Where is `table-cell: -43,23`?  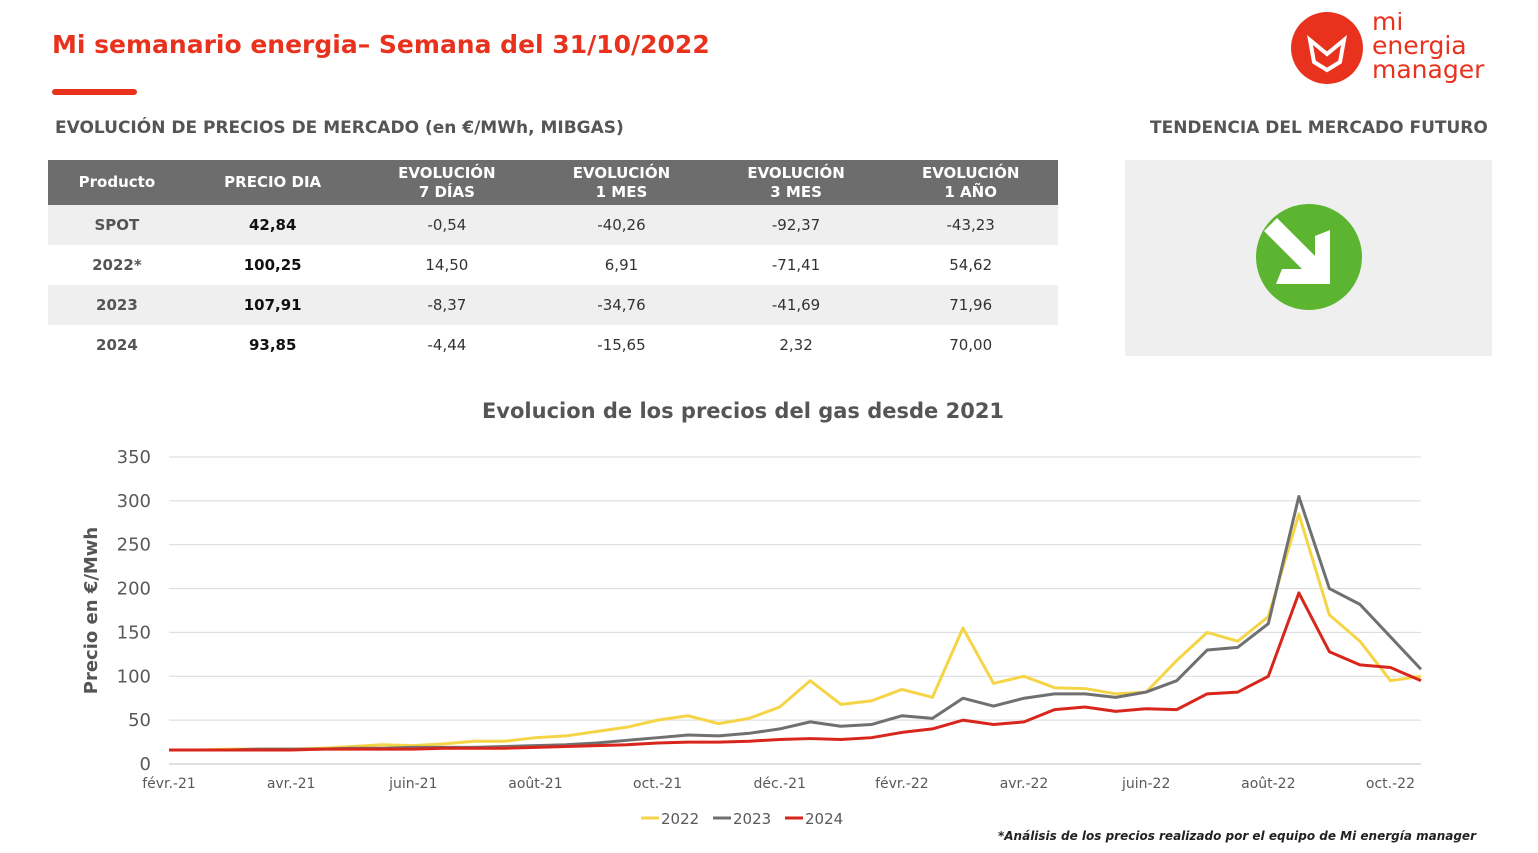
table-cell: -43,23 is located at coordinates (970, 225).